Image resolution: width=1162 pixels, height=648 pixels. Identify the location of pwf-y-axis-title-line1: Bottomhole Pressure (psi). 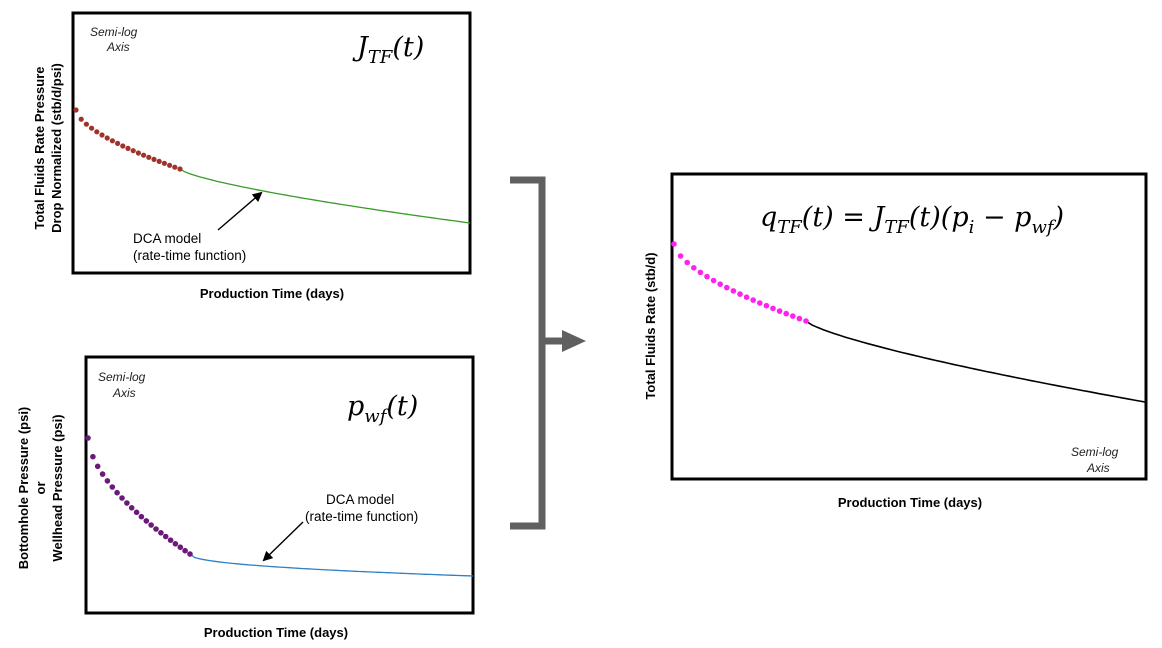
(23, 488).